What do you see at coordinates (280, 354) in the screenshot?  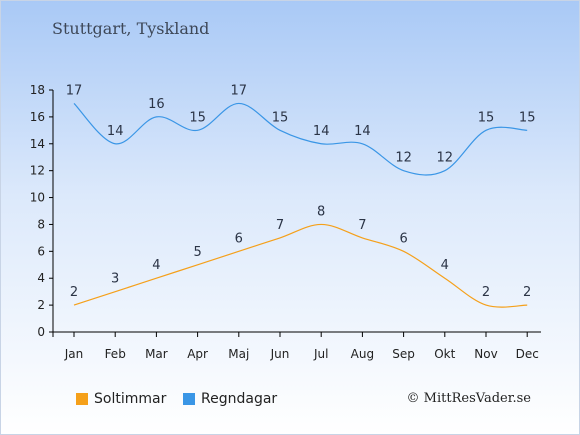 I see `x-tick-label: Jun` at bounding box center [280, 354].